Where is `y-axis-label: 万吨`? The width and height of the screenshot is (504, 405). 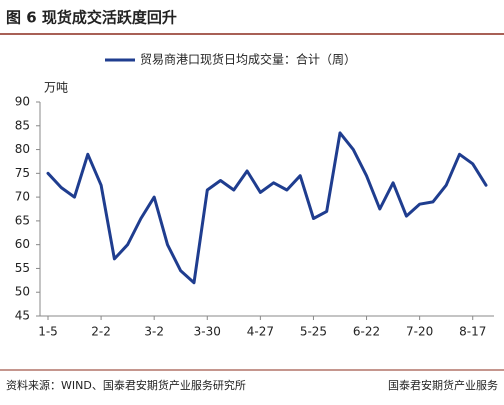 y-axis-label: 万吨 is located at coordinates (56, 88).